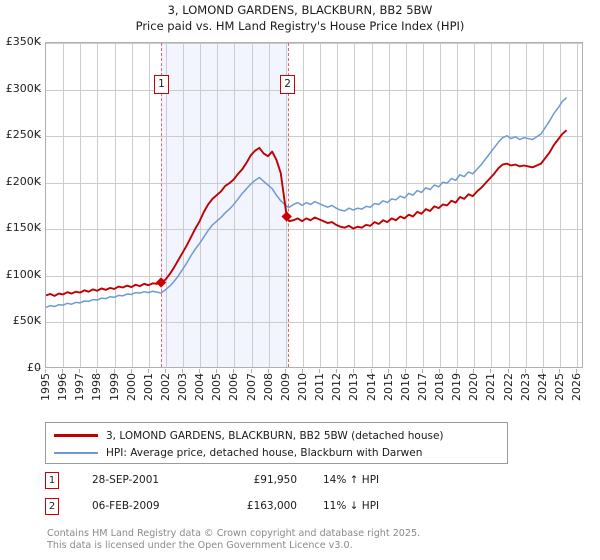 The width and height of the screenshot is (600, 560). Describe the element at coordinates (251, 387) in the screenshot. I see `x-axis-label: 2007` at that location.